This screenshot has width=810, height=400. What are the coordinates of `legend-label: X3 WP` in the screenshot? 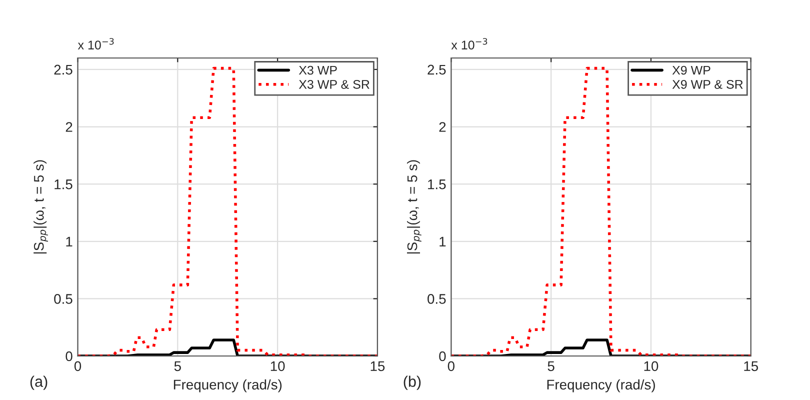 It's located at (317, 70).